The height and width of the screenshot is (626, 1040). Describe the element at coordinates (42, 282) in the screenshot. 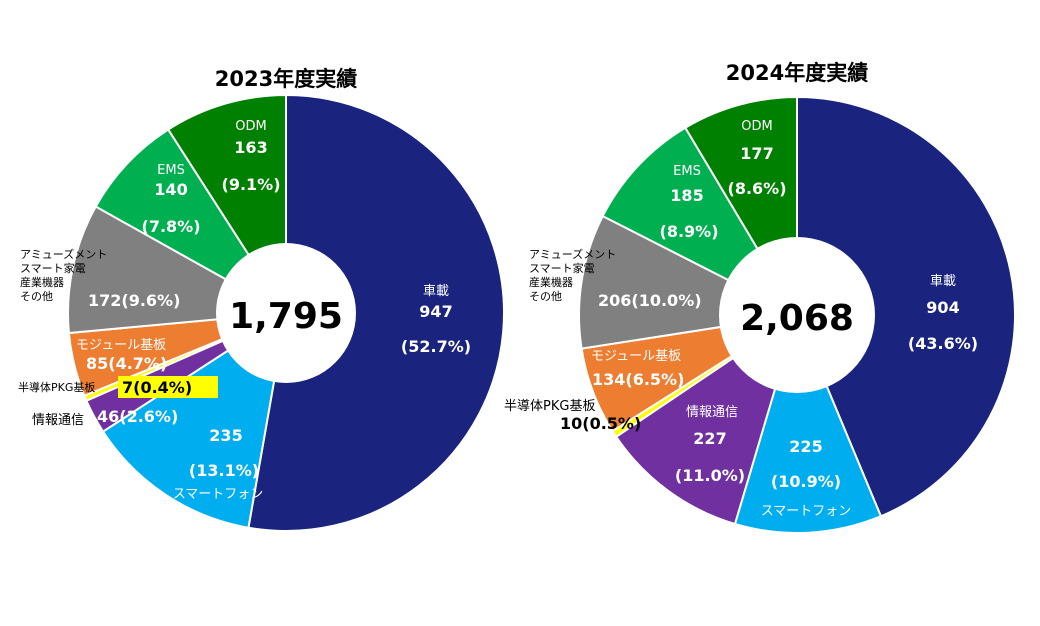

I see `label-other-line3-2023: 産業機器` at that location.